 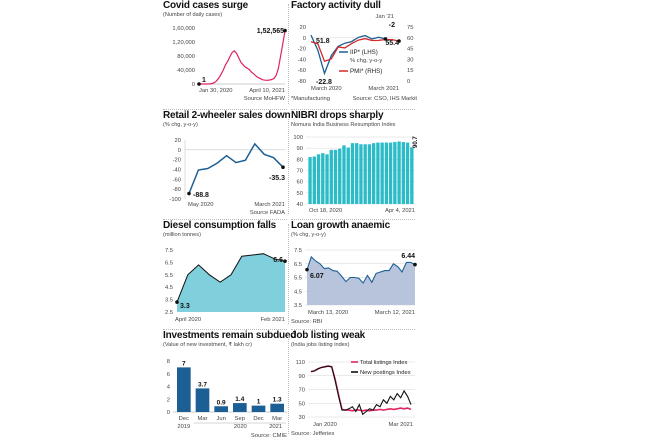 What do you see at coordinates (320, 345) in the screenshot?
I see `chart-subtitle: (India jobs listing index)` at bounding box center [320, 345].